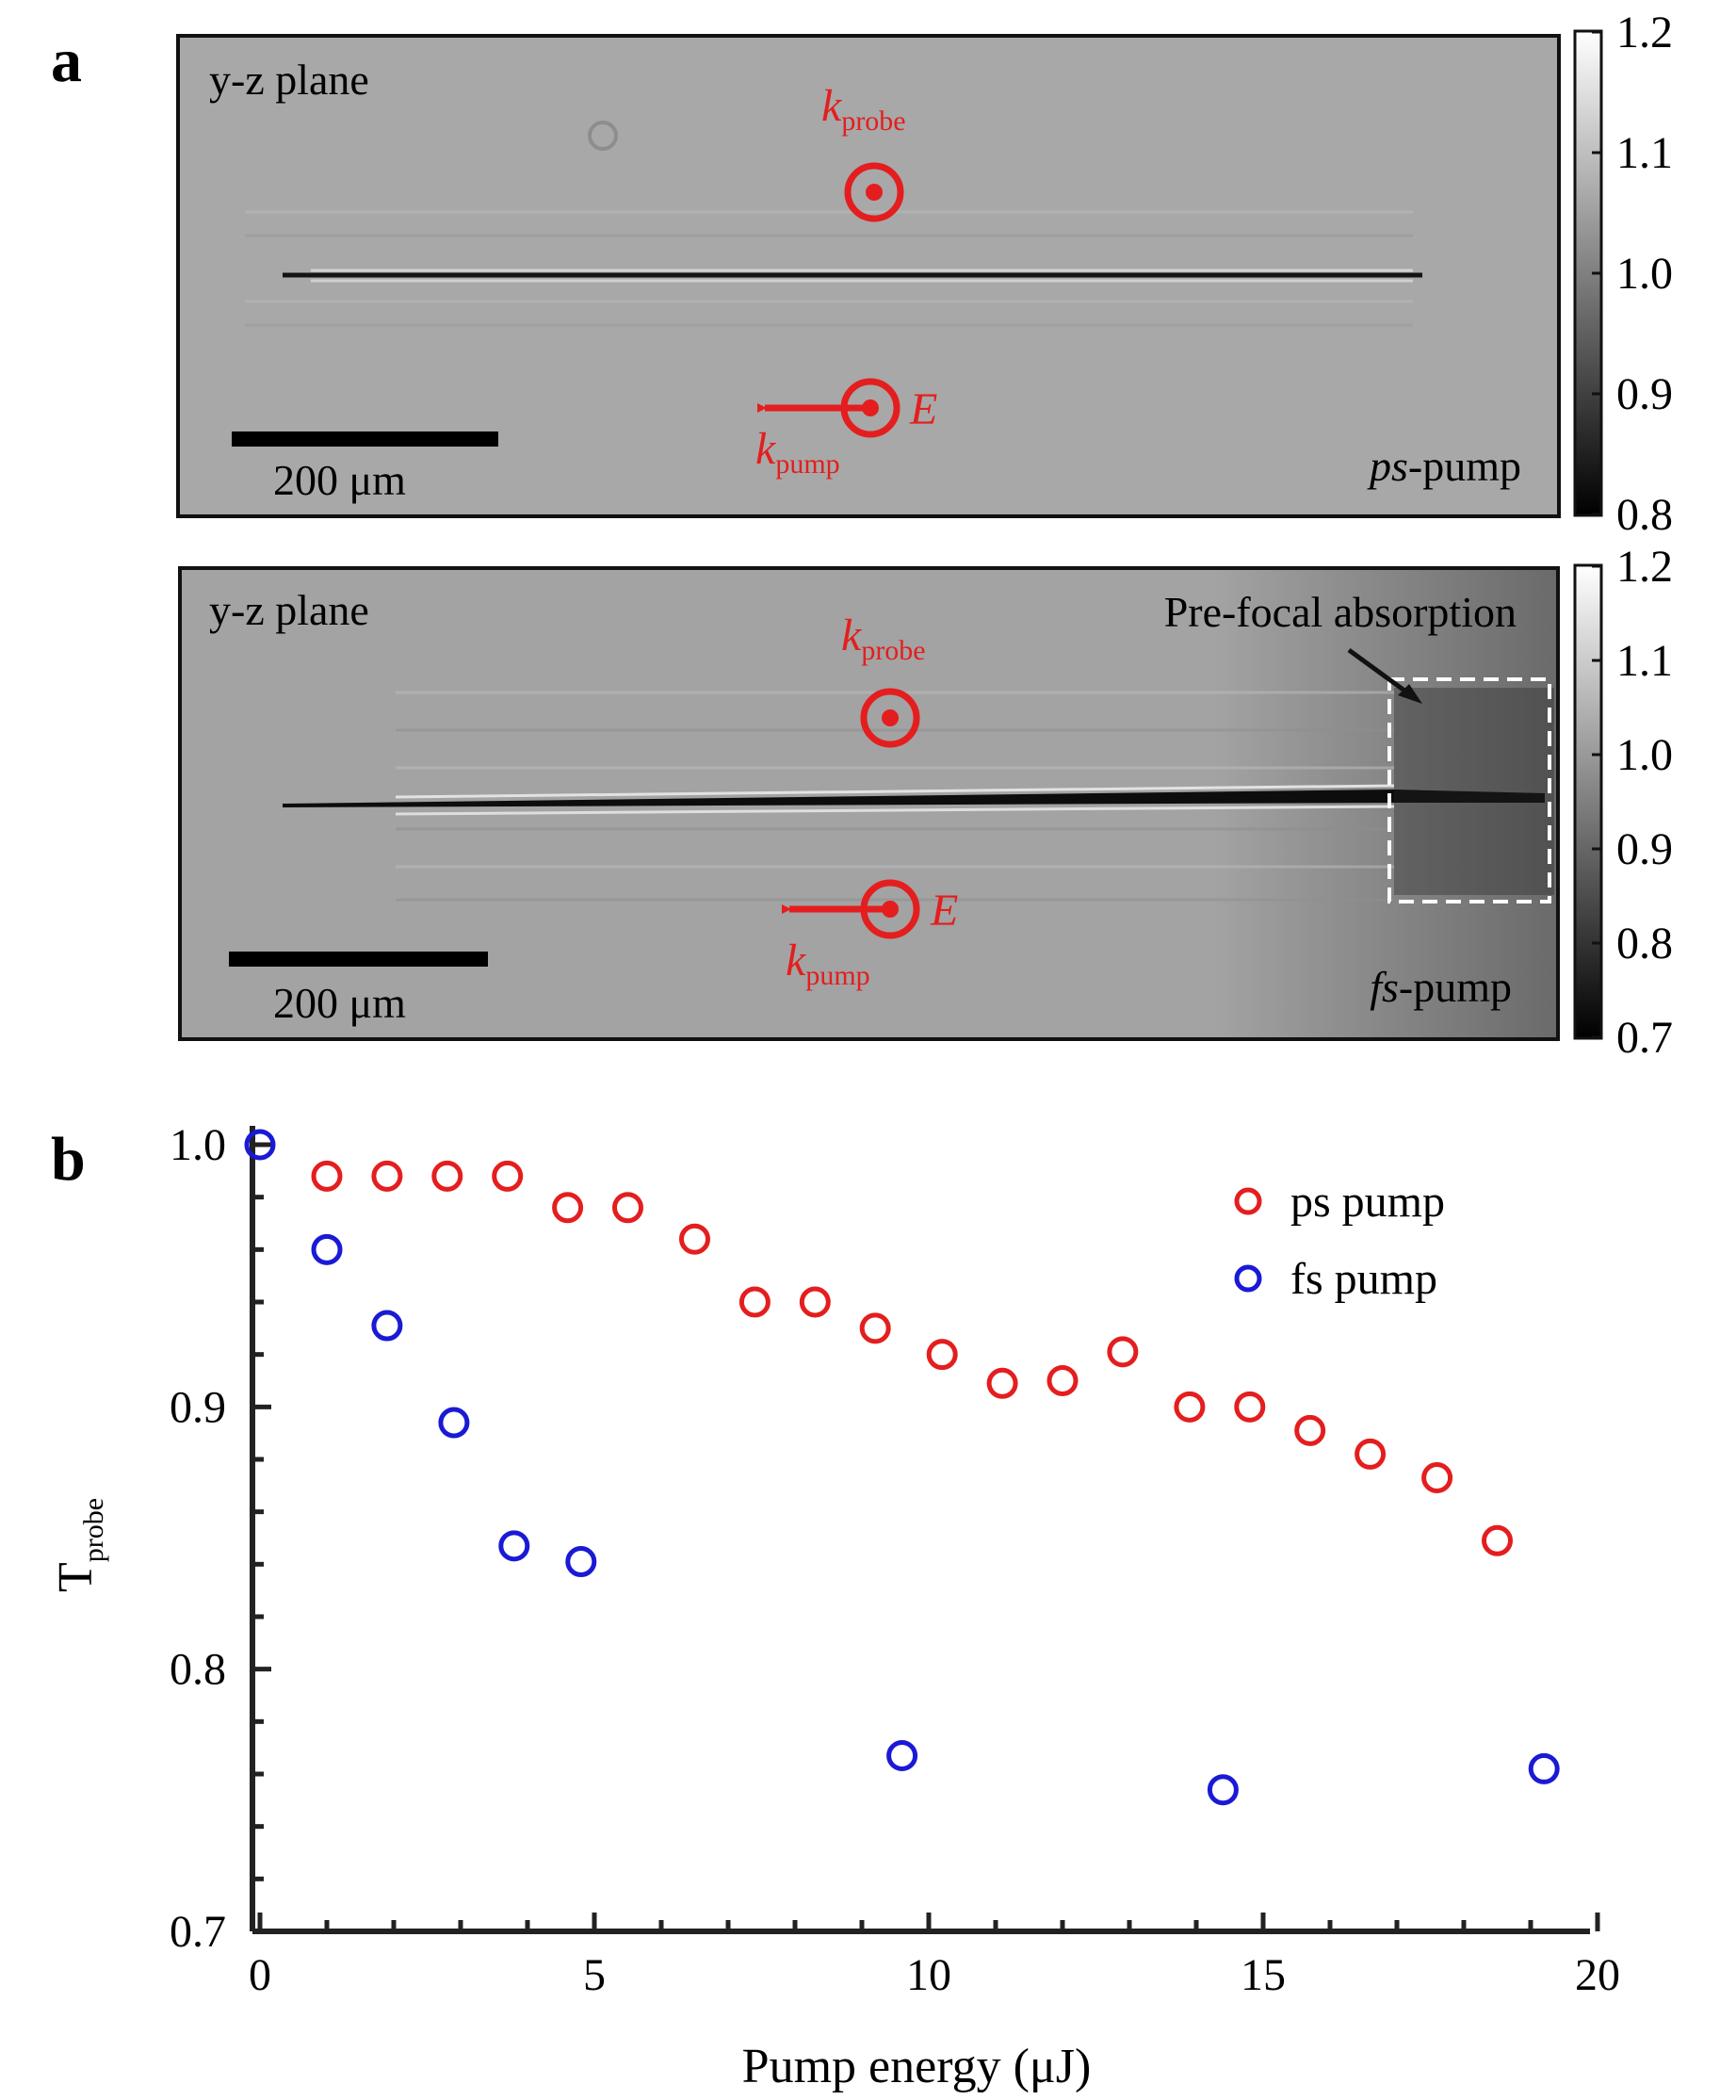  Describe the element at coordinates (863, 109) in the screenshot. I see `top-k-probe-label: kprobe` at that location.